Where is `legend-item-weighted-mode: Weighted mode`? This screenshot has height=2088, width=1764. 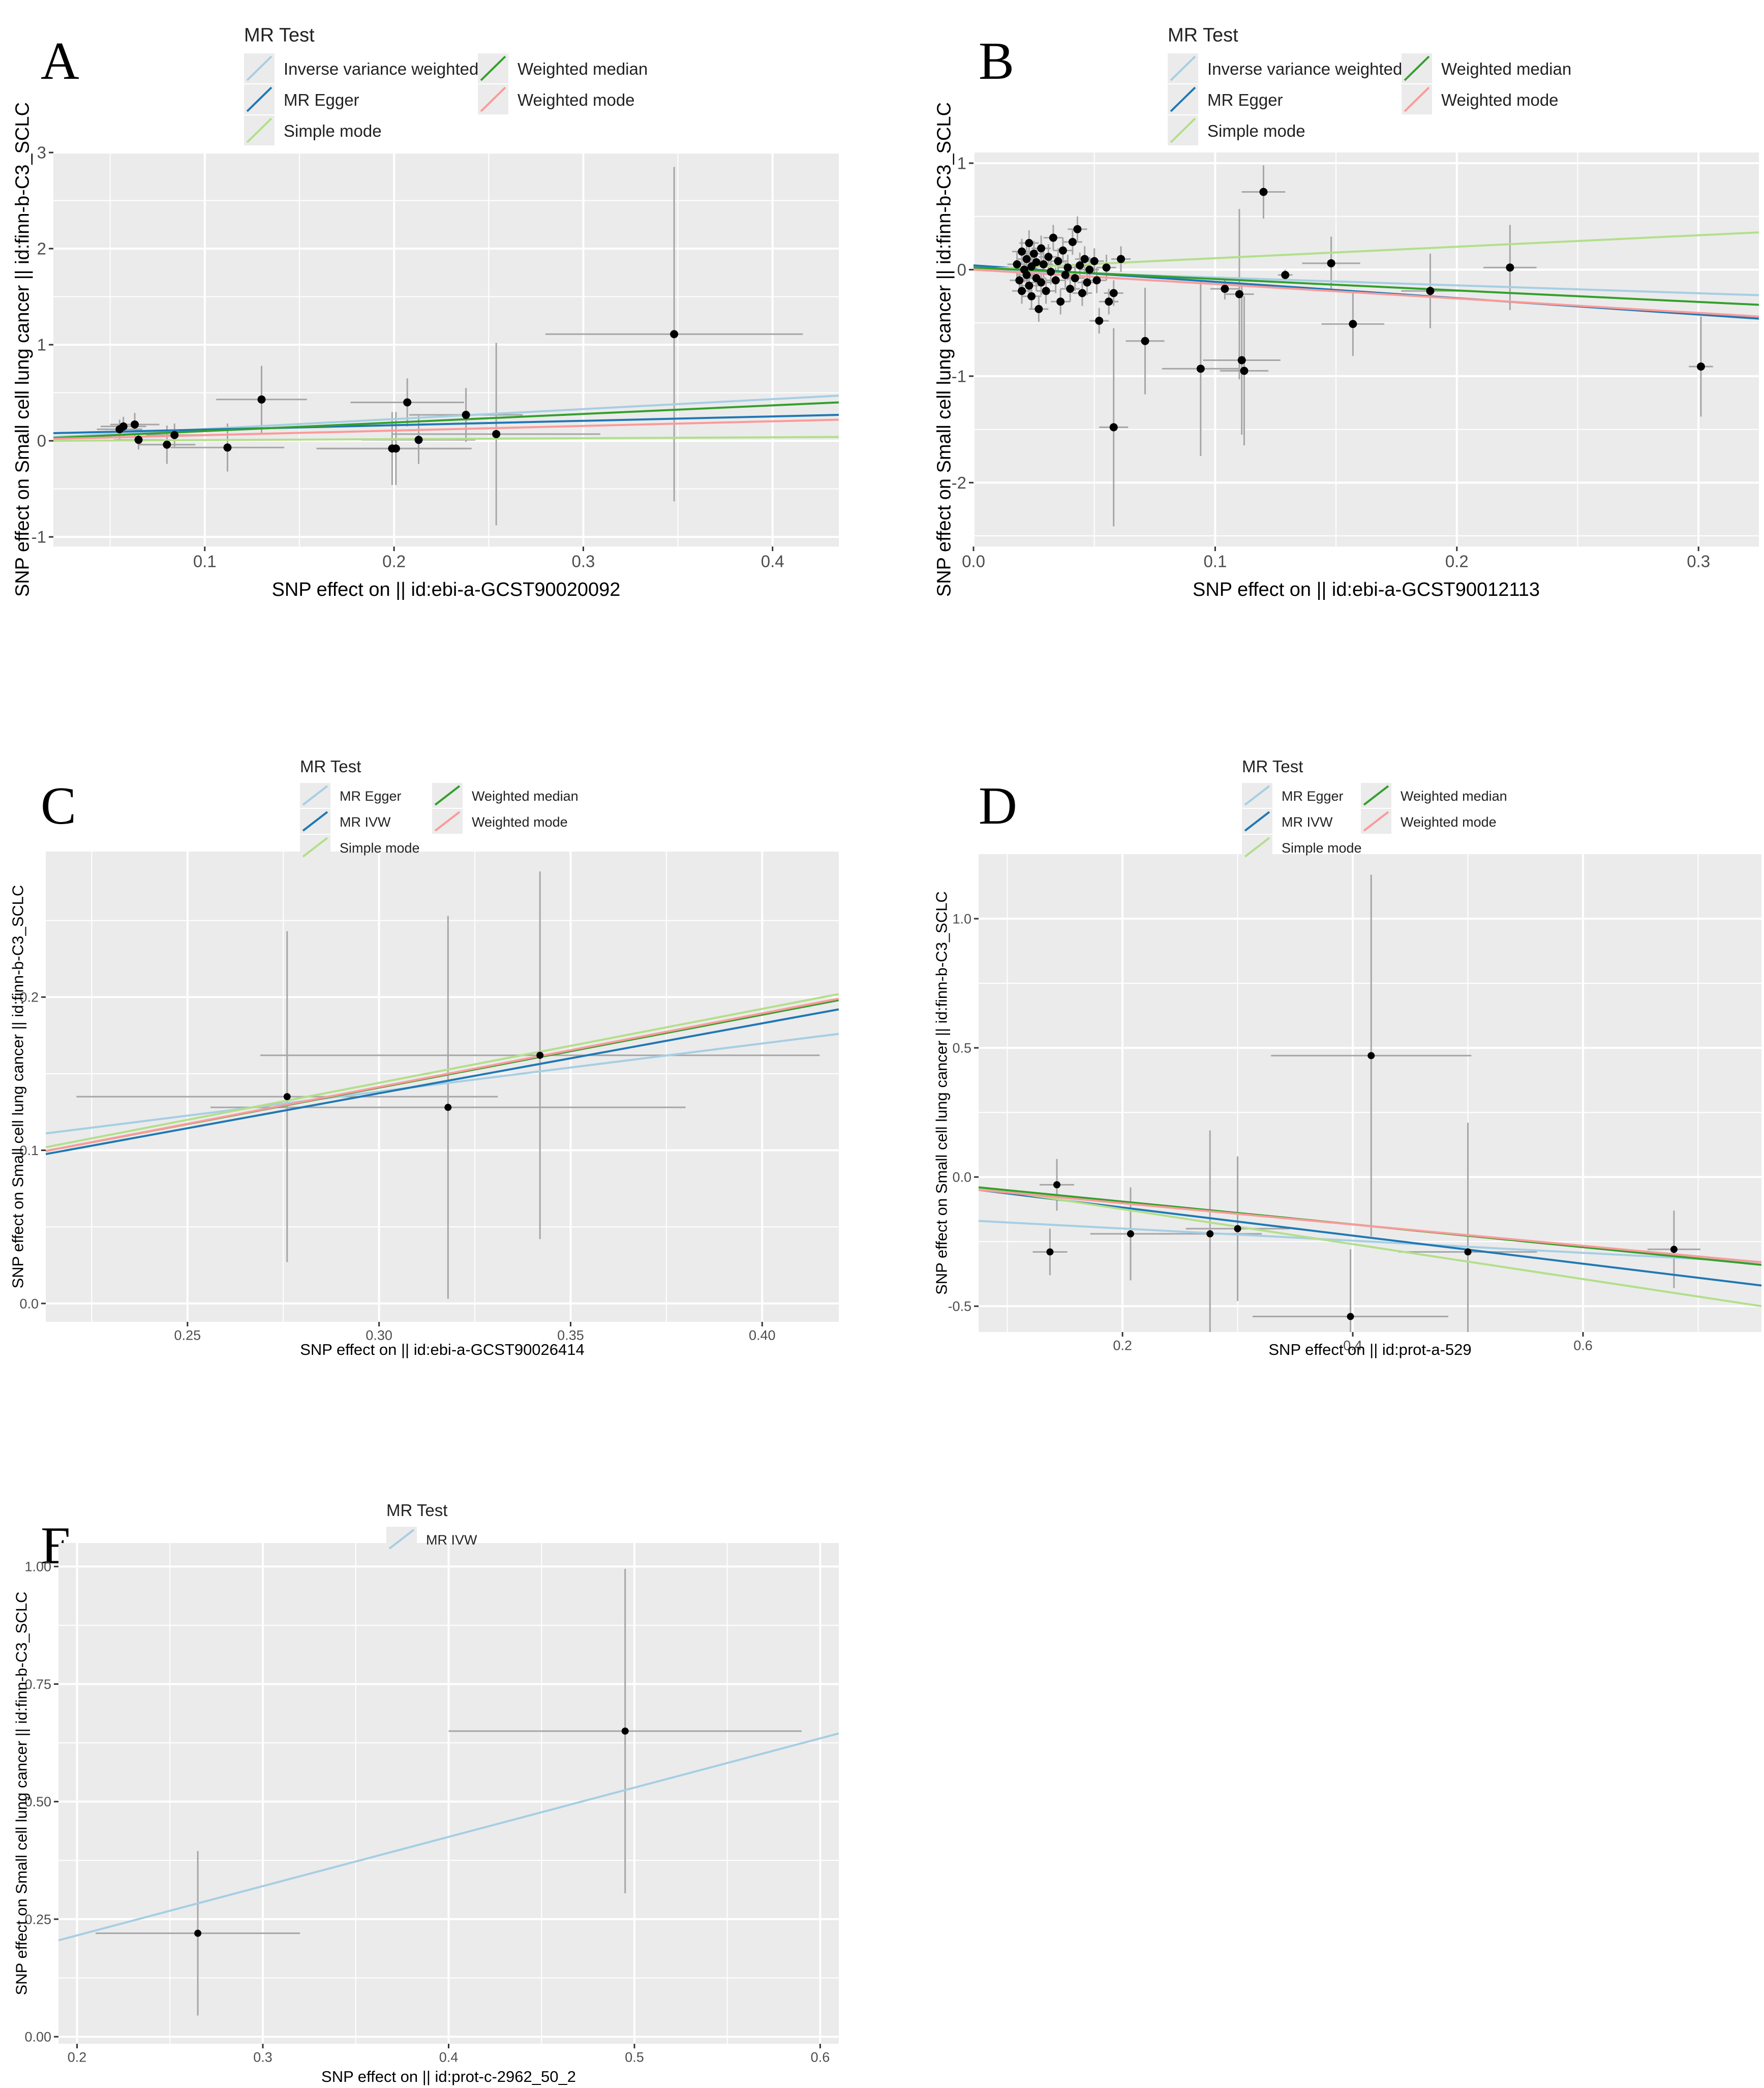 legend-item-weighted-mode: Weighted mode is located at coordinates (520, 822).